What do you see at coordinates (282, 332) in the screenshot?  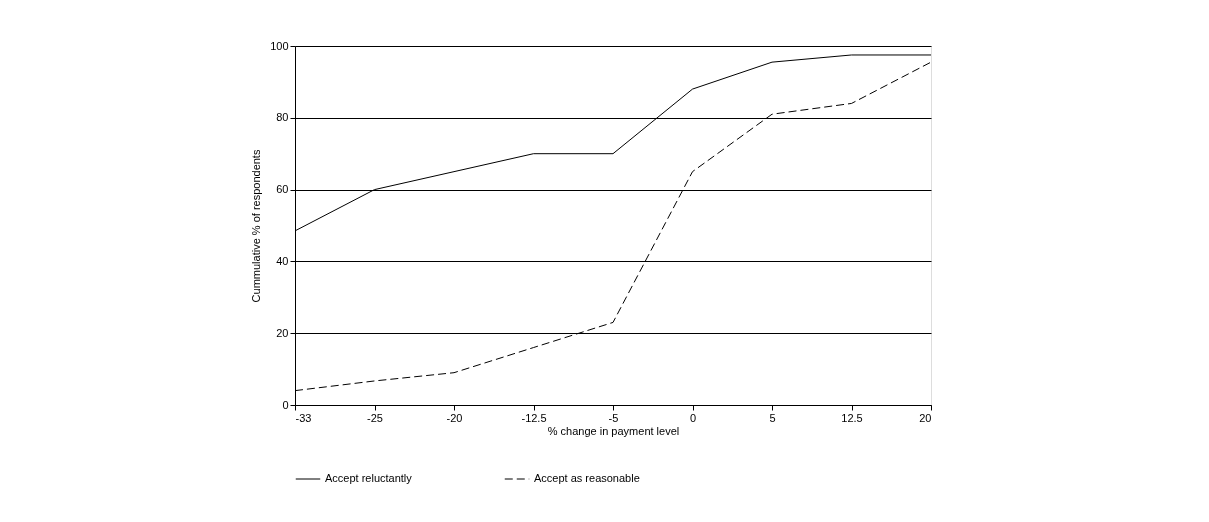 I see `y-tick-label: 20` at bounding box center [282, 332].